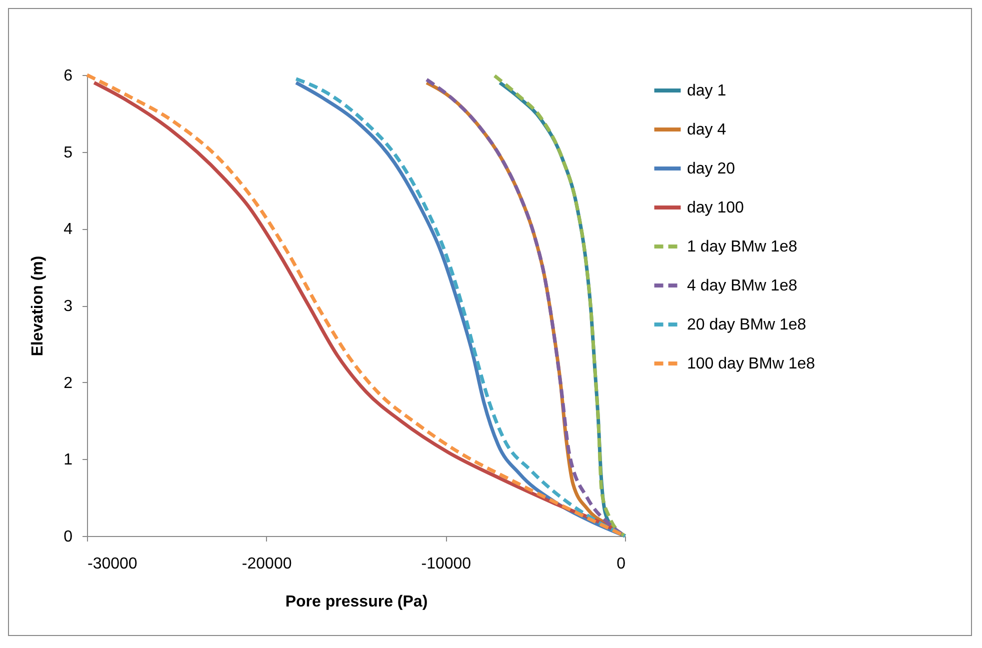  I want to click on y-tick-label: 4, so click(68, 229).